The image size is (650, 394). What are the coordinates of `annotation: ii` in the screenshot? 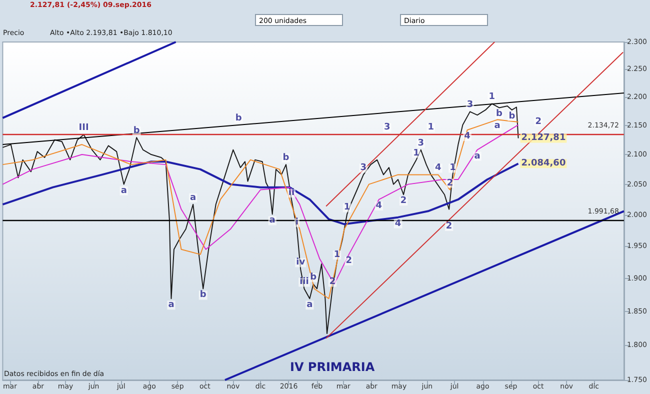 It's located at (291, 193).